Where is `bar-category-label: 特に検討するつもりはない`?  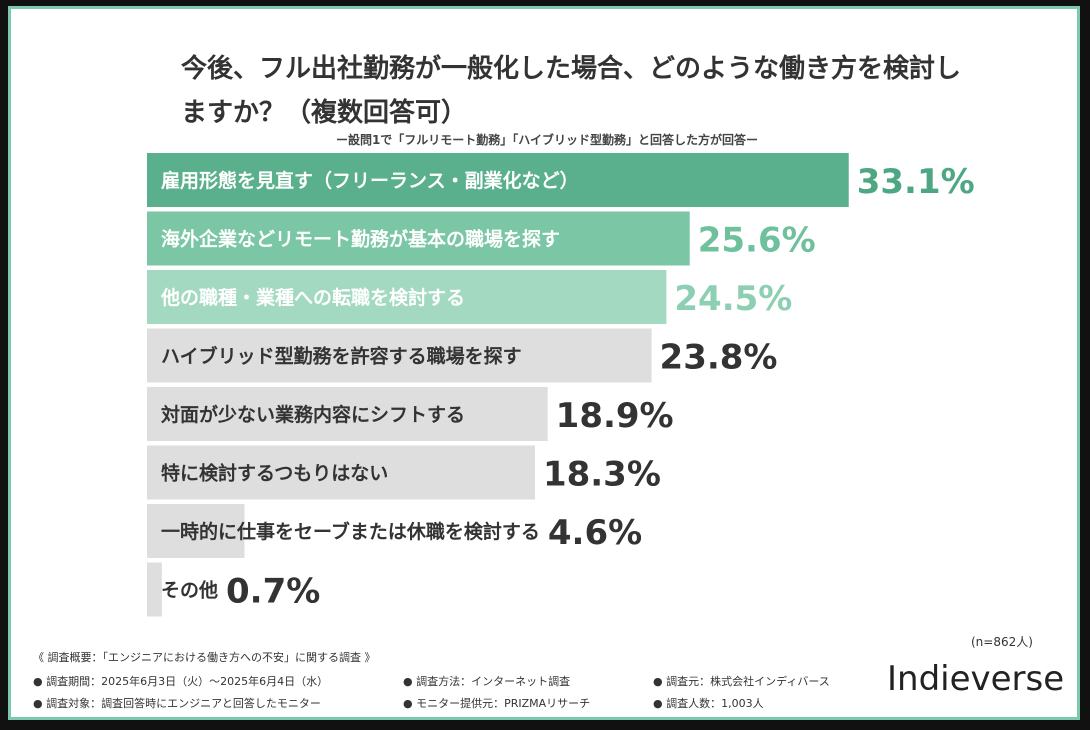 bar-category-label: 特に検討するつもりはない is located at coordinates (274, 473).